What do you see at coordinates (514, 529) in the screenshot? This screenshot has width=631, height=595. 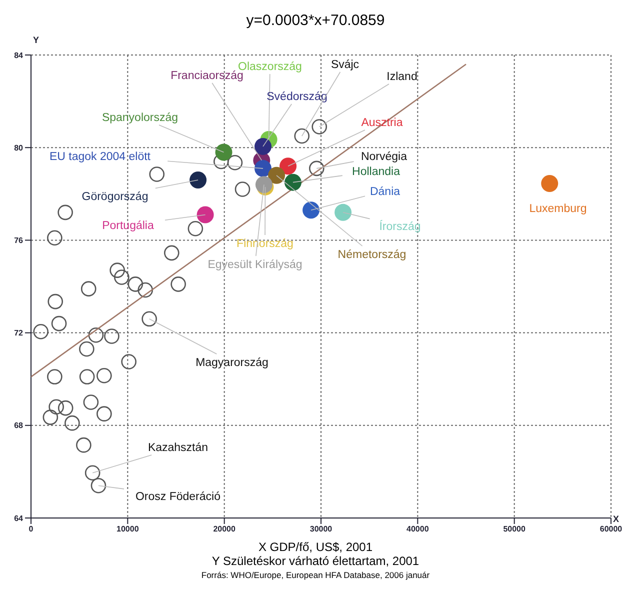 I see `x-tick-label: 50000` at bounding box center [514, 529].